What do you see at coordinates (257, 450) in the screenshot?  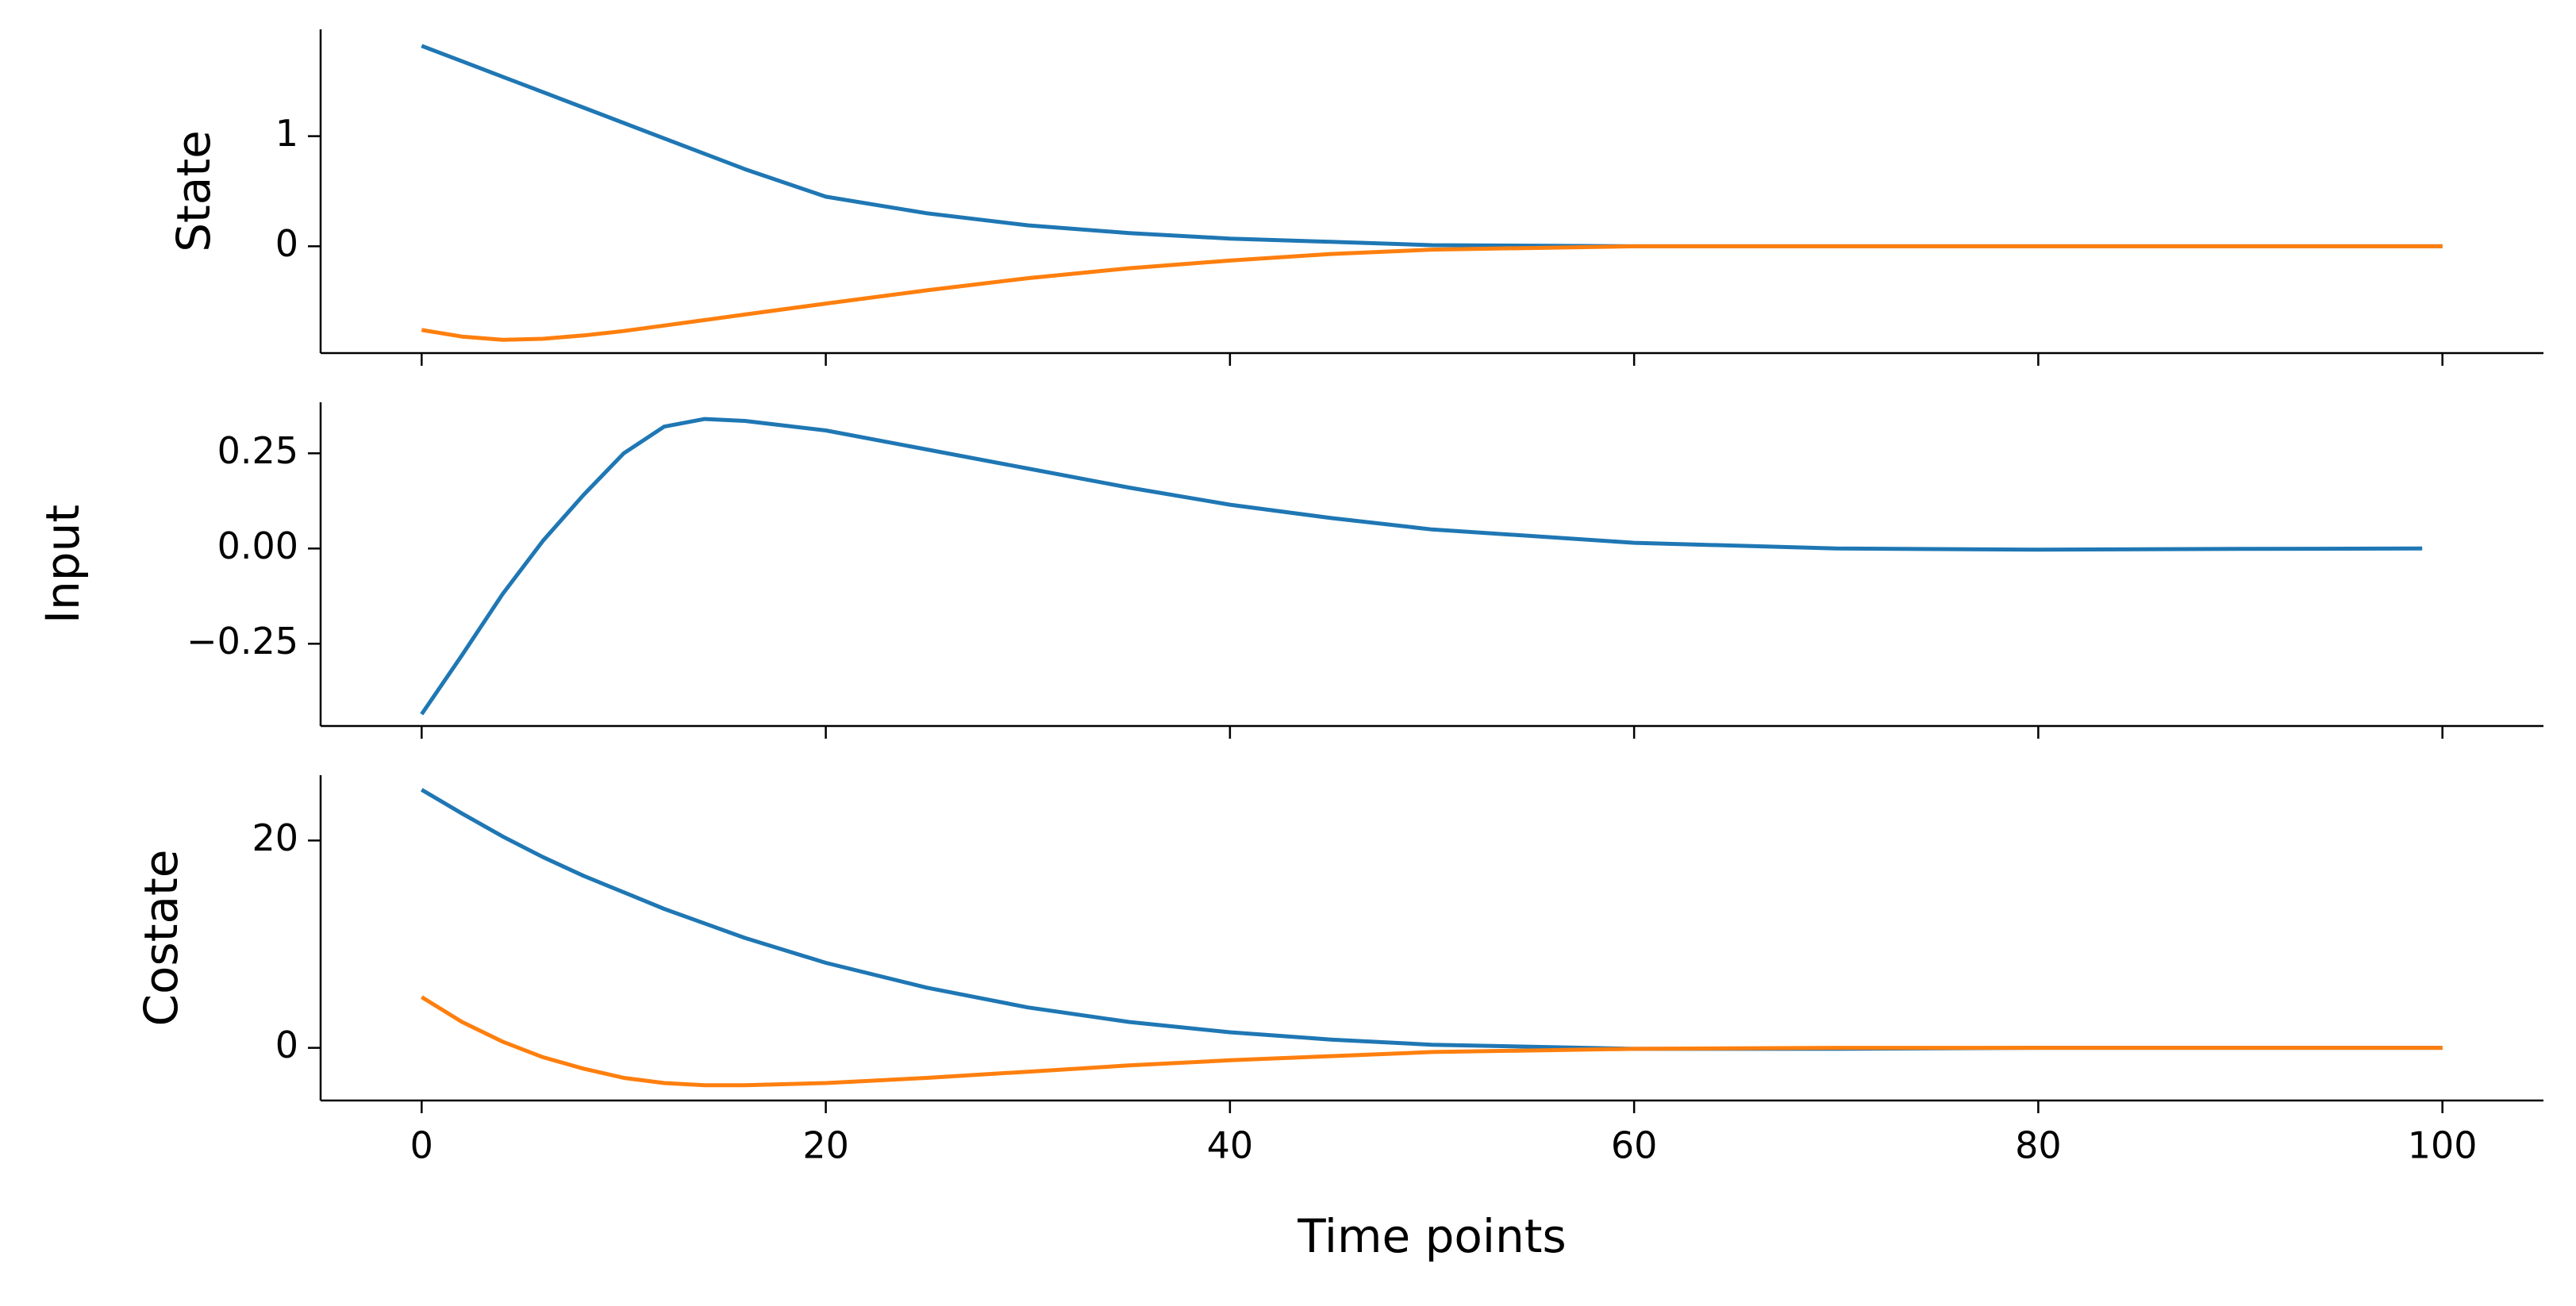 I see `y-tick-label: 0.25` at bounding box center [257, 450].